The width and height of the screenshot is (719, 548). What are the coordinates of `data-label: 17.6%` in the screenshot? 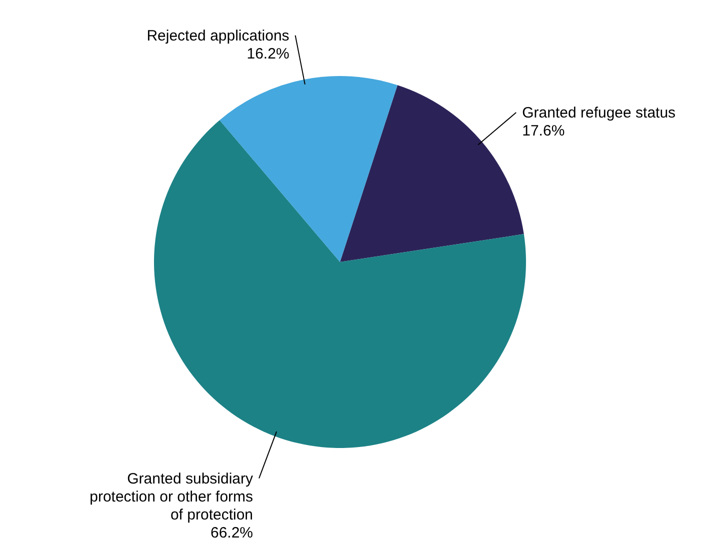 It's located at (543, 131).